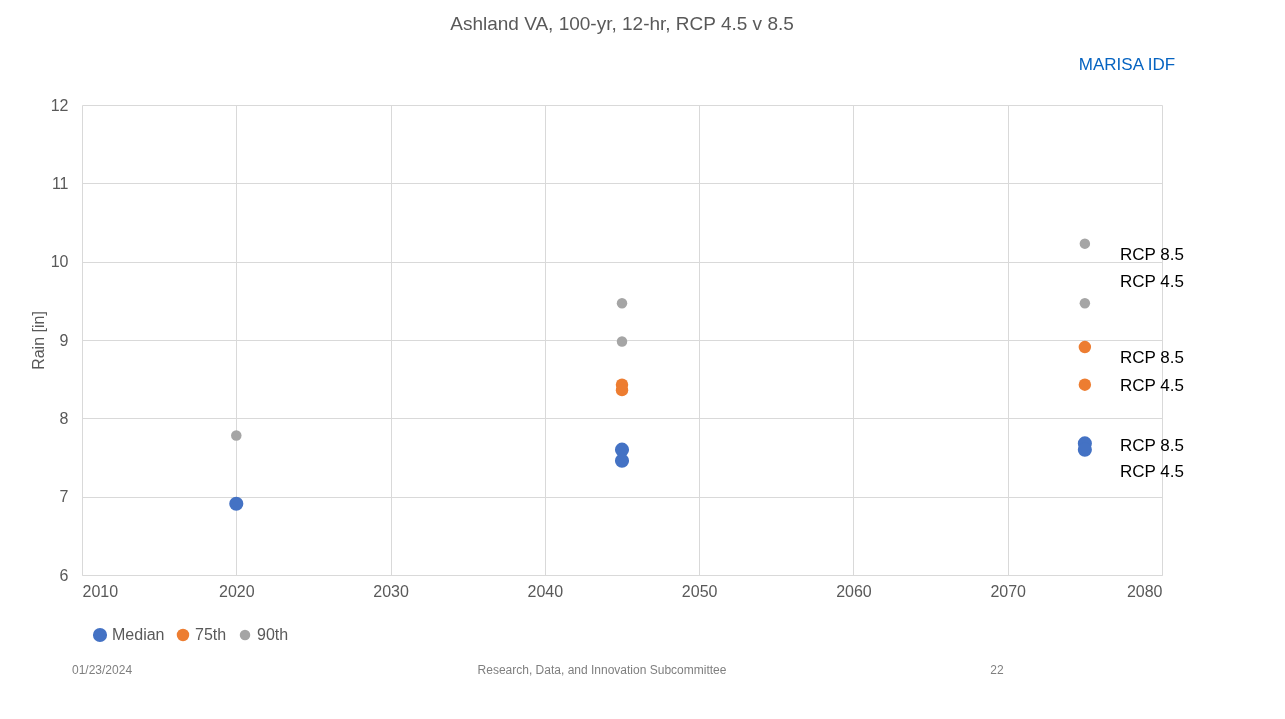 The image size is (1285, 719). I want to click on legend-label: Median, so click(138, 634).